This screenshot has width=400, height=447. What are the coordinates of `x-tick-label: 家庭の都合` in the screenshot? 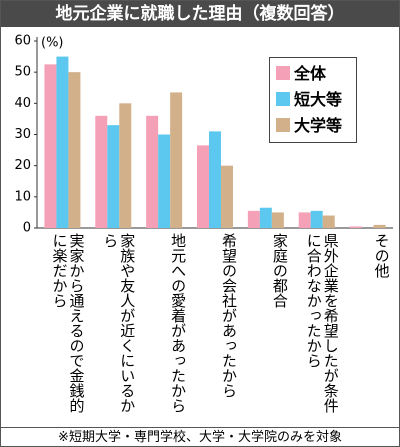 It's located at (279, 270).